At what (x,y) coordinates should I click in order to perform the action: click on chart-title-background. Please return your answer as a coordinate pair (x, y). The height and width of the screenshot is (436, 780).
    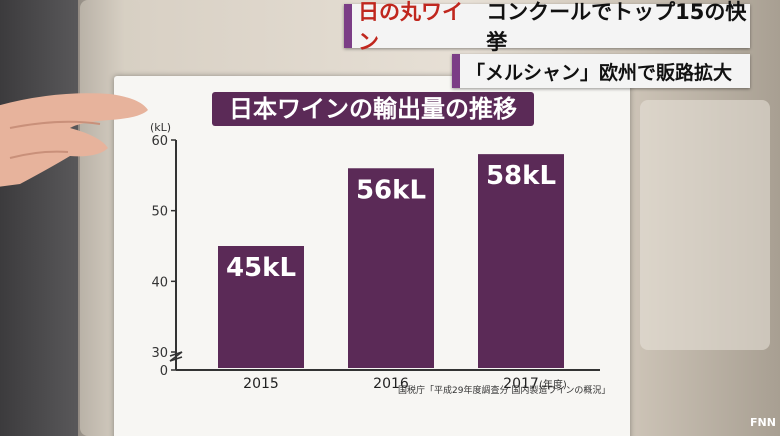
    Looking at the image, I should click on (373, 109).